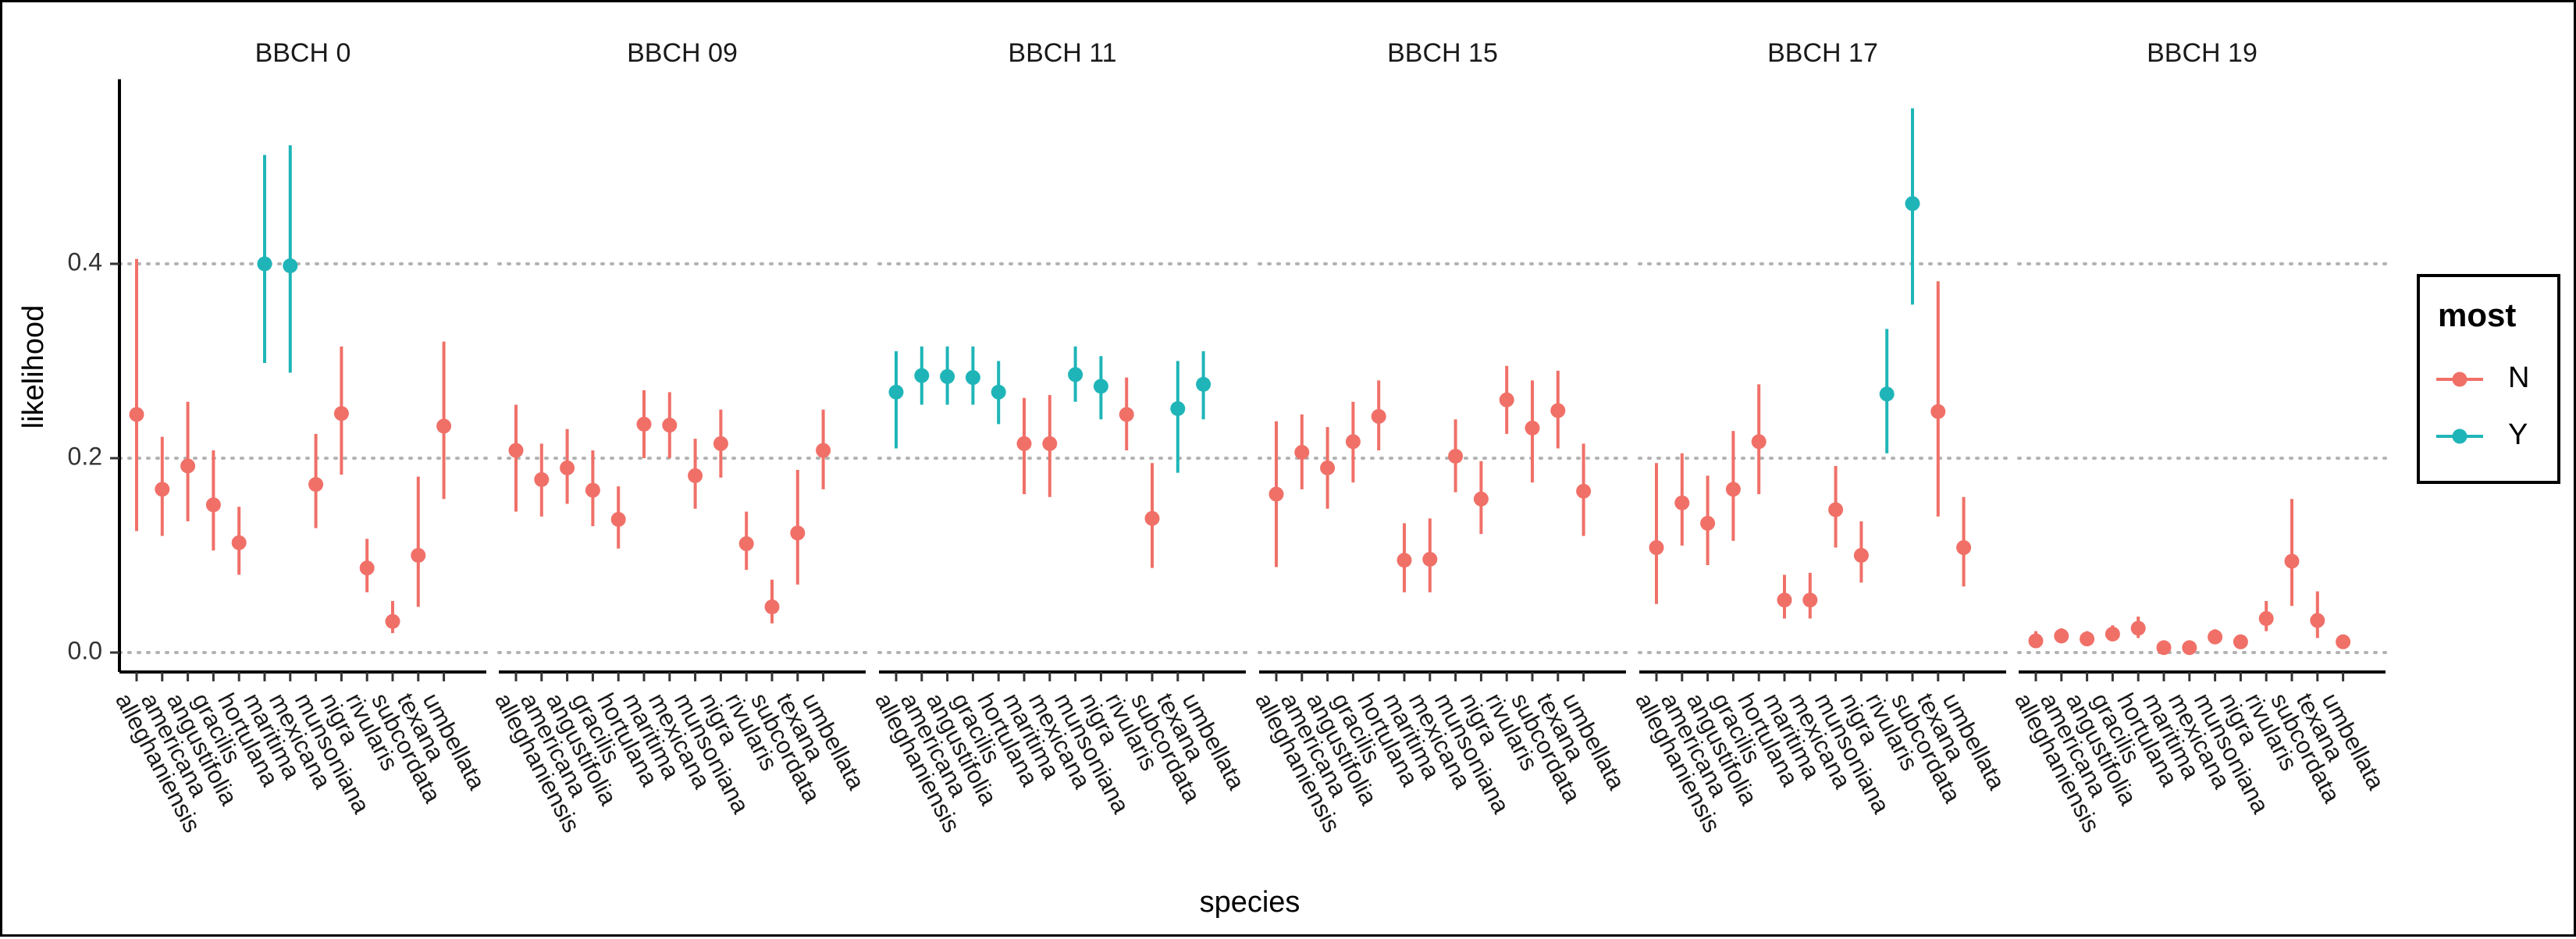 The width and height of the screenshot is (2576, 939). Describe the element at coordinates (682, 53) in the screenshot. I see `panel-strip-label: BBCH 09` at that location.